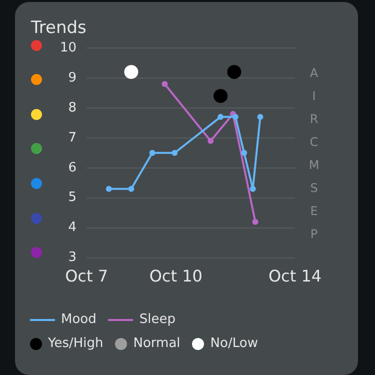  Describe the element at coordinates (72, 78) in the screenshot. I see `y-tick-label: 9` at that location.